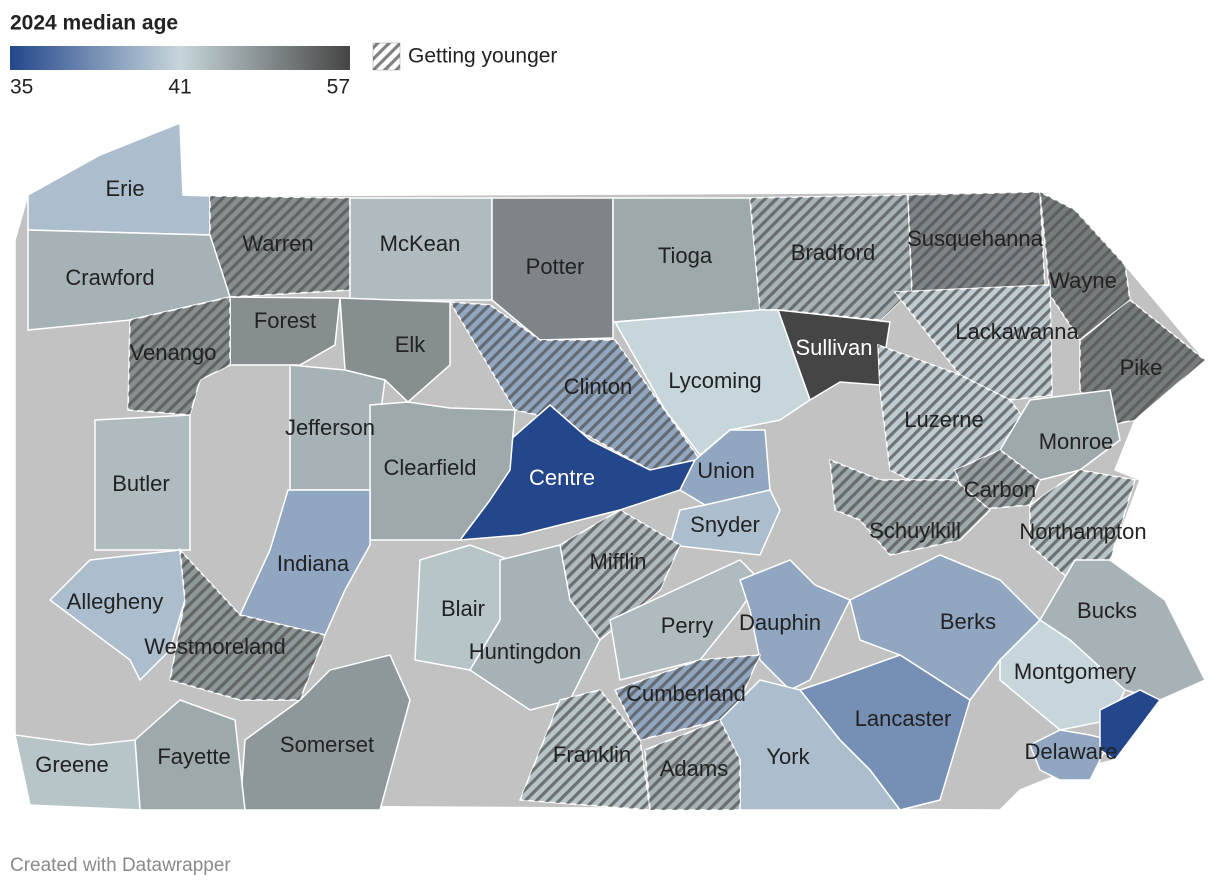  What do you see at coordinates (124, 188) in the screenshot?
I see `county-label: Erie` at bounding box center [124, 188].